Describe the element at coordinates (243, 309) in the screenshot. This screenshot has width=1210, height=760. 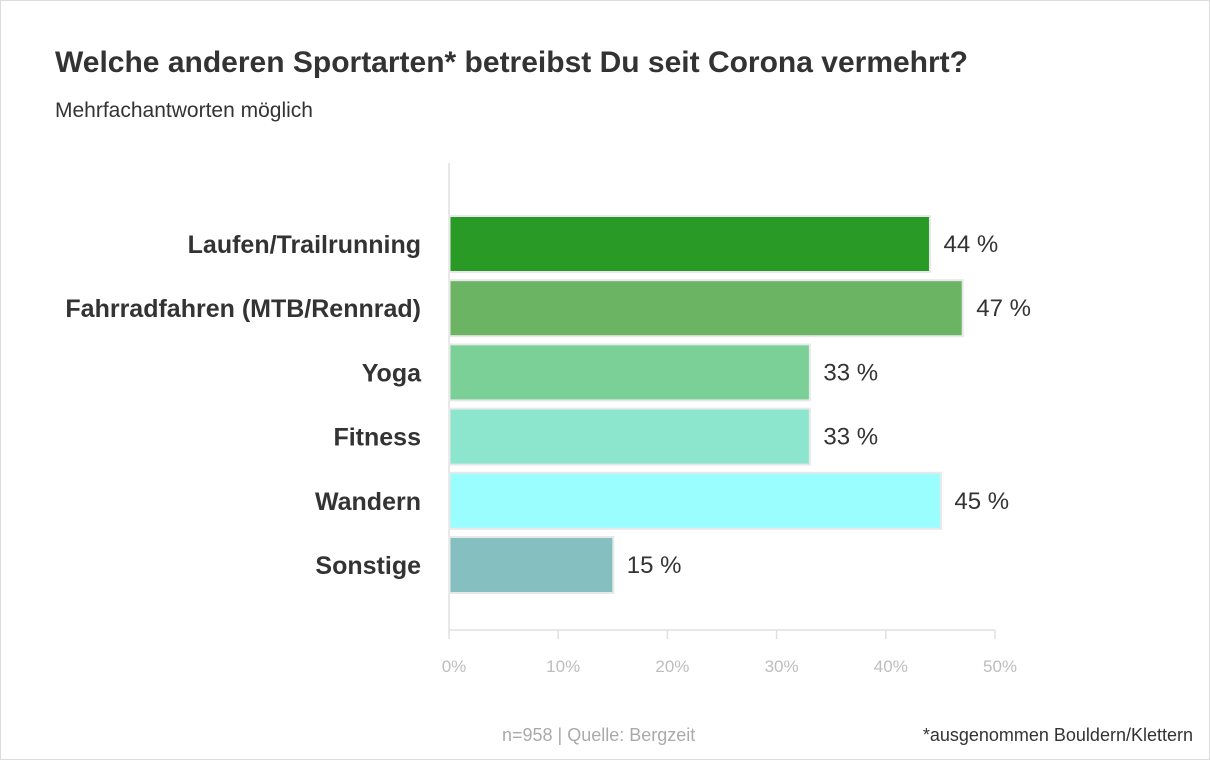
I see `category-label: Fahrradfahren (MTB/Rennrad)` at that location.